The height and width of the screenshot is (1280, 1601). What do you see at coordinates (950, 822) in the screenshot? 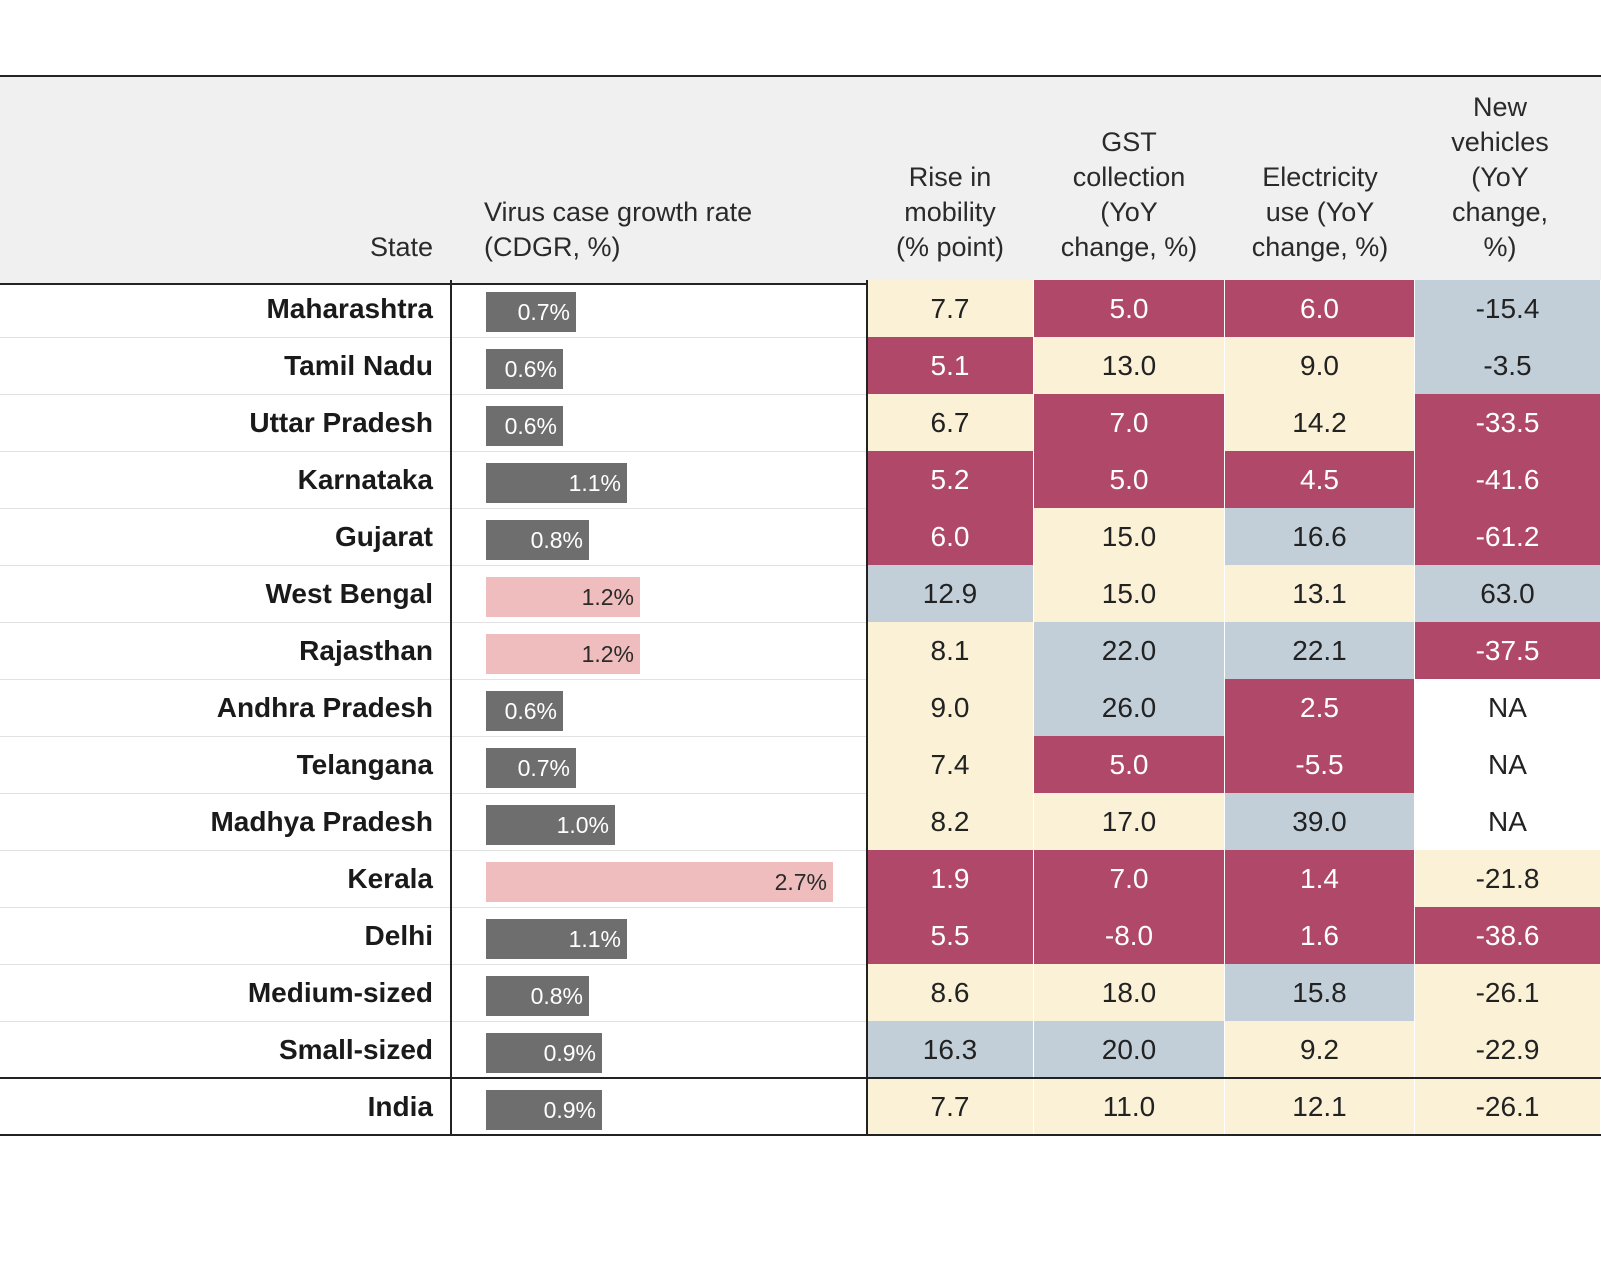
I see `mobility-cell: 8.2` at bounding box center [950, 822].